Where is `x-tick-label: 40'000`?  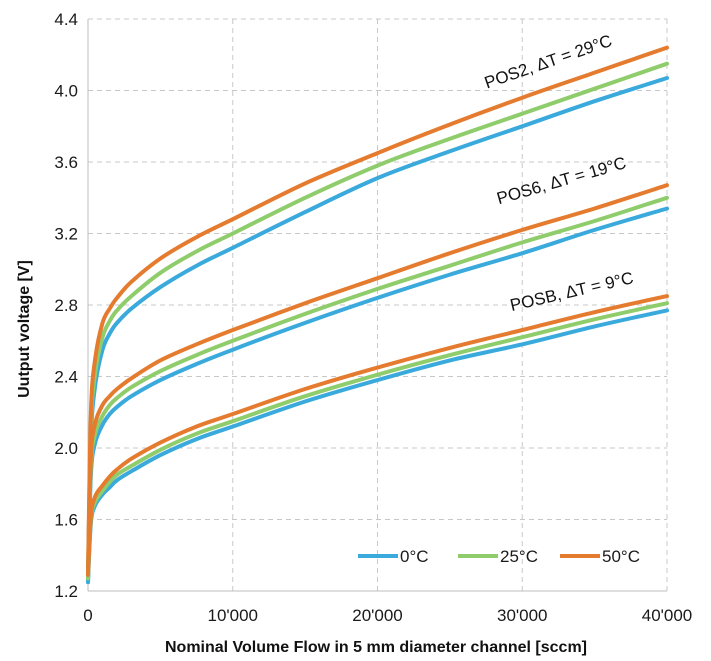 x-tick-label: 40'000 is located at coordinates (667, 615).